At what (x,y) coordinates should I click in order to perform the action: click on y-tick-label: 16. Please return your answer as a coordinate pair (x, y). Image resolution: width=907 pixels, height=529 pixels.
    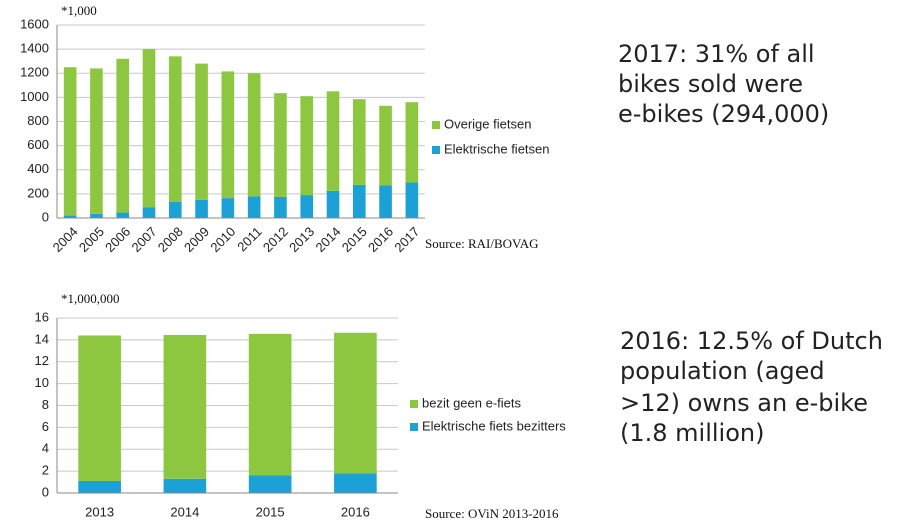
    Looking at the image, I should click on (42, 316).